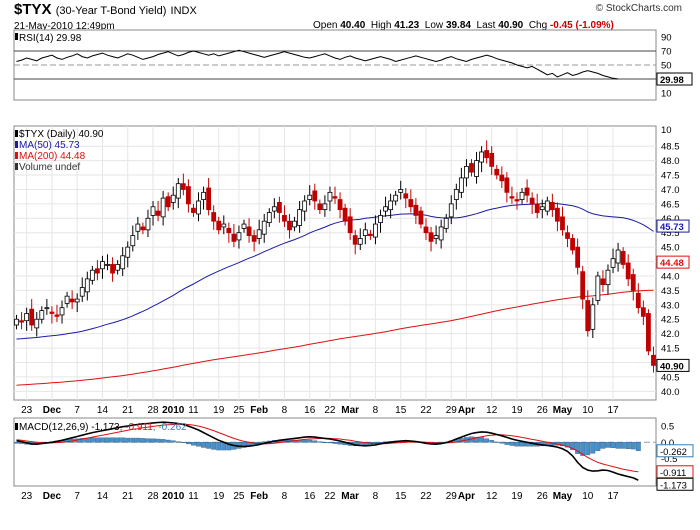 The width and height of the screenshot is (700, 530). What do you see at coordinates (563, 496) in the screenshot?
I see `macd-x-tick-label: May` at bounding box center [563, 496].